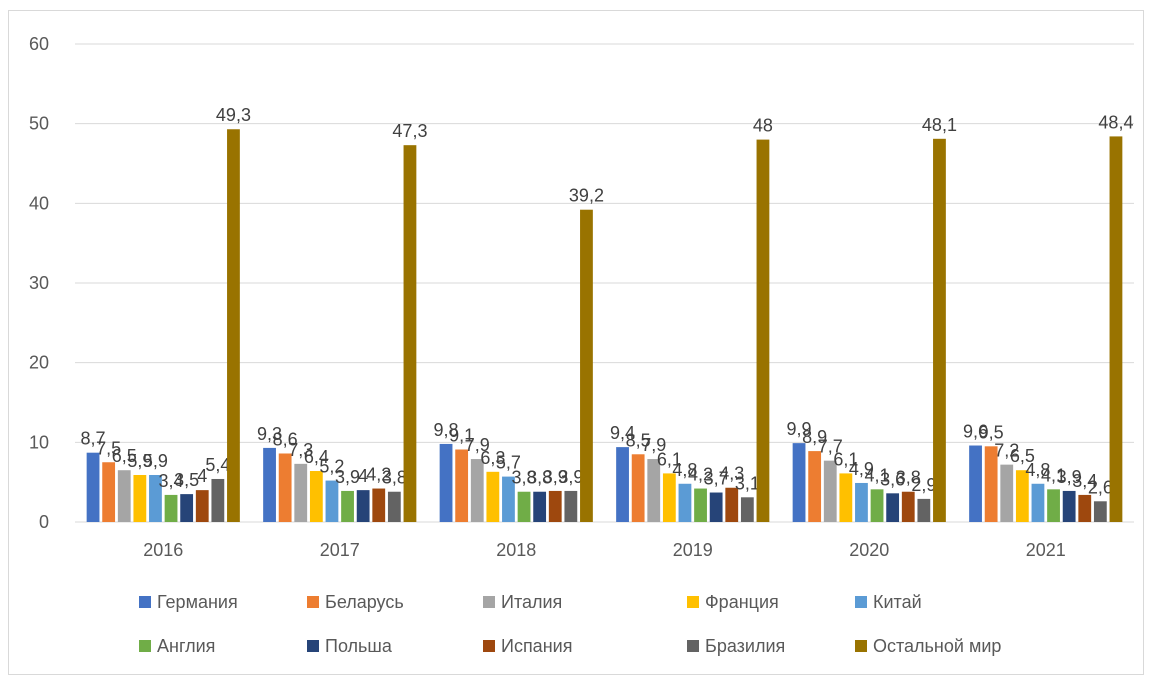  I want to click on data-label: 48, so click(763, 126).